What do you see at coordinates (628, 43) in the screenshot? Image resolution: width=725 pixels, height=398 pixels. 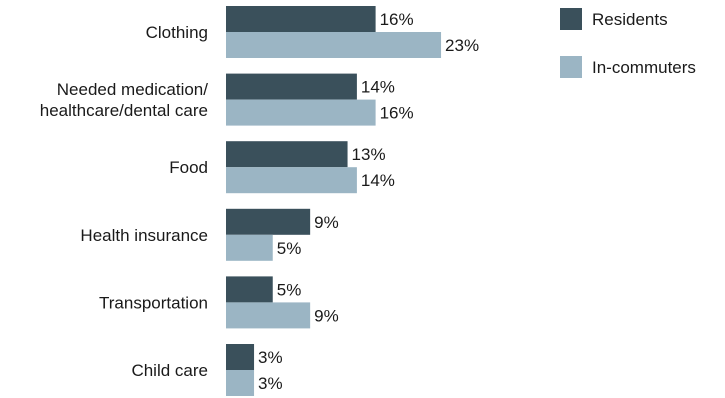 I see `legend: Residents In-commuters` at bounding box center [628, 43].